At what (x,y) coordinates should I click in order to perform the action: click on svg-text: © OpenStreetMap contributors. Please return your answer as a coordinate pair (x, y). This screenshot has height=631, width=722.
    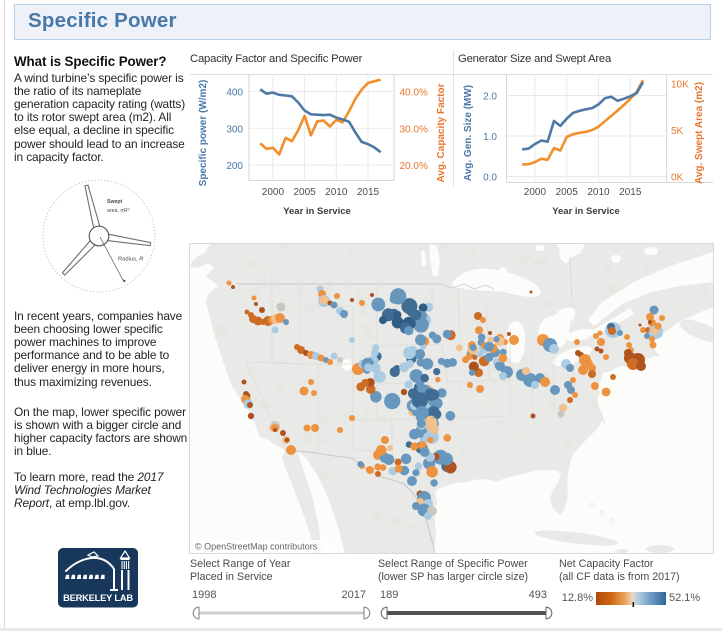
    Looking at the image, I should click on (256, 547).